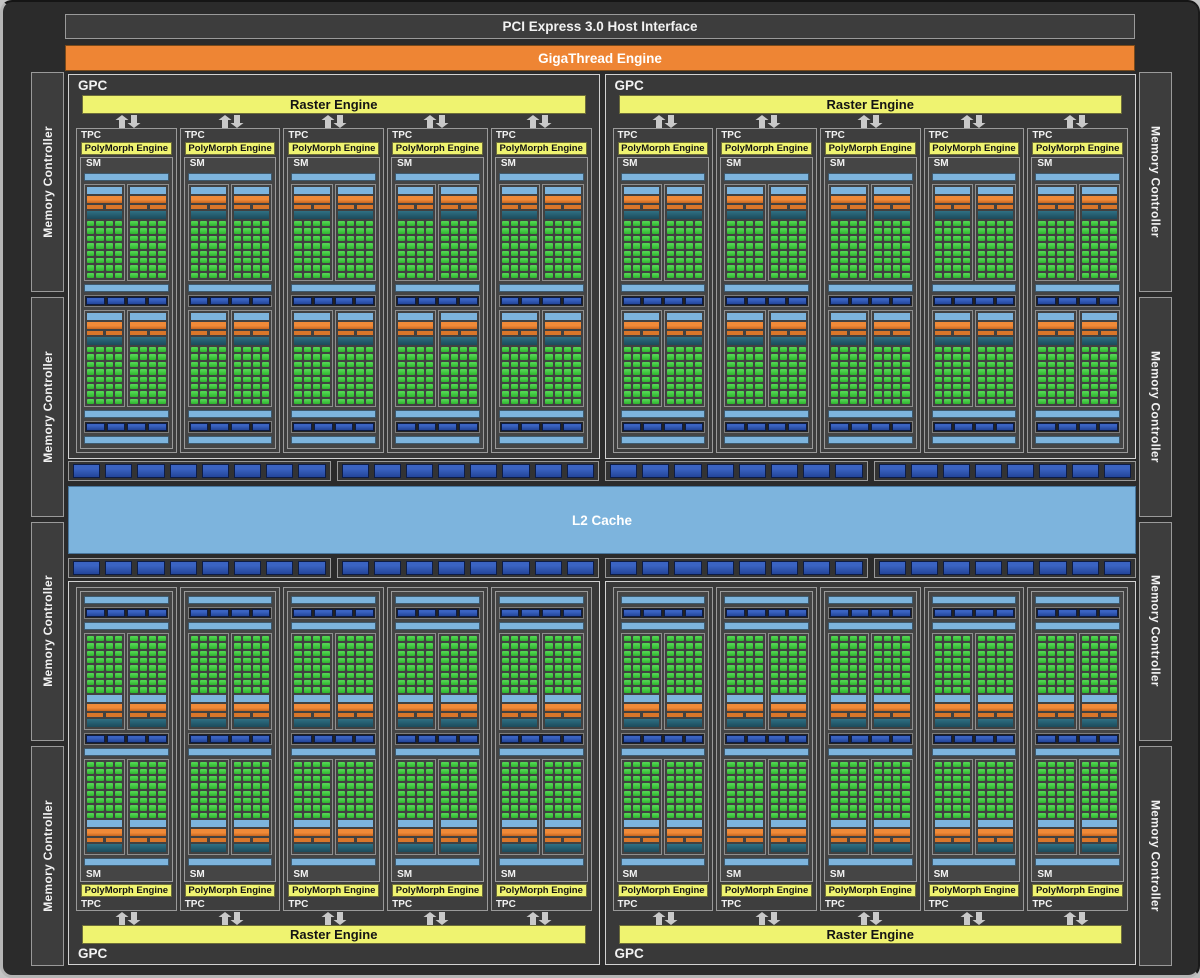 The height and width of the screenshot is (978, 1200). I want to click on tpc: TPC PolyMorph Engine SM, so click(974, 290).